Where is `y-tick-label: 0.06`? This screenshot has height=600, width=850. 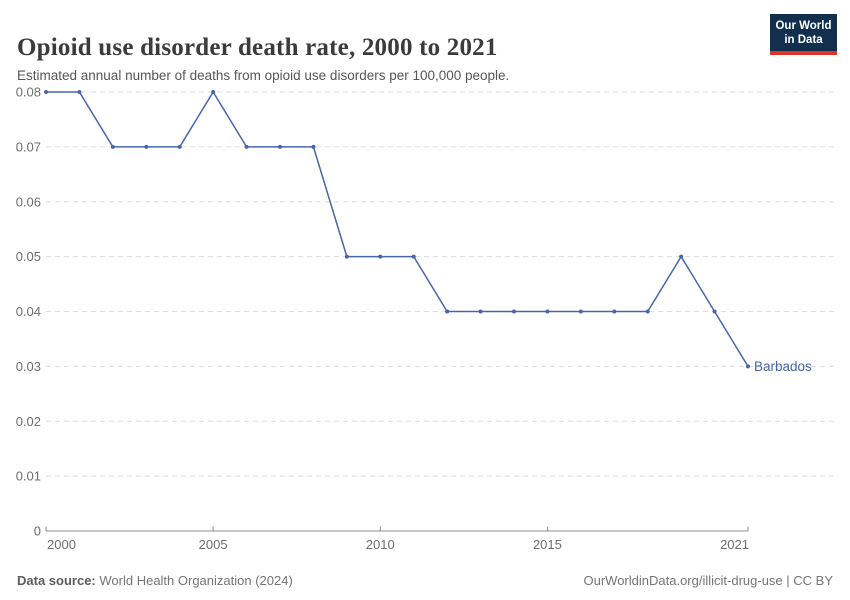
y-tick-label: 0.06 is located at coordinates (28, 201).